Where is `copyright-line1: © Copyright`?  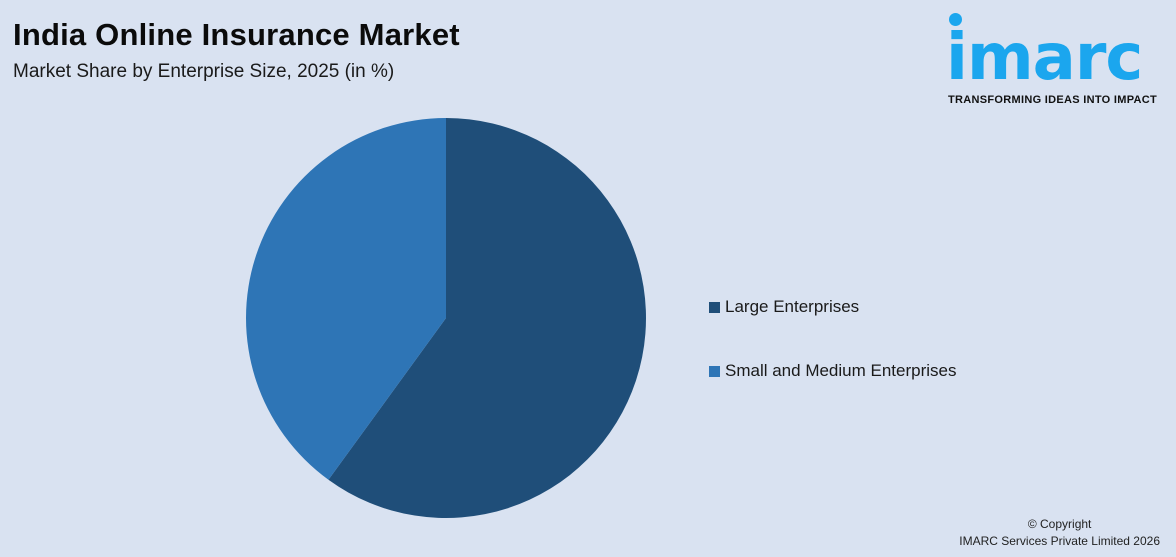 copyright-line1: © Copyright is located at coordinates (1059, 524).